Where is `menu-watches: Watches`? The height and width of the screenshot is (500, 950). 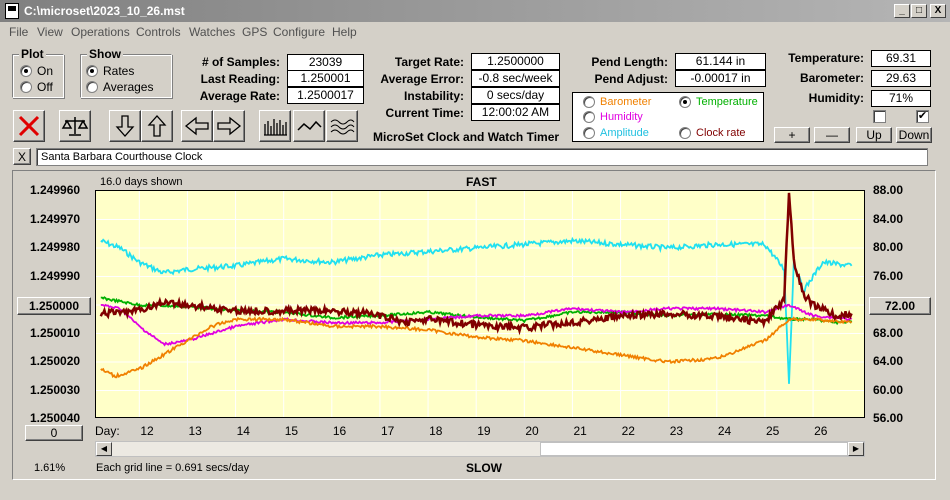
menu-watches: Watches is located at coordinates (212, 32).